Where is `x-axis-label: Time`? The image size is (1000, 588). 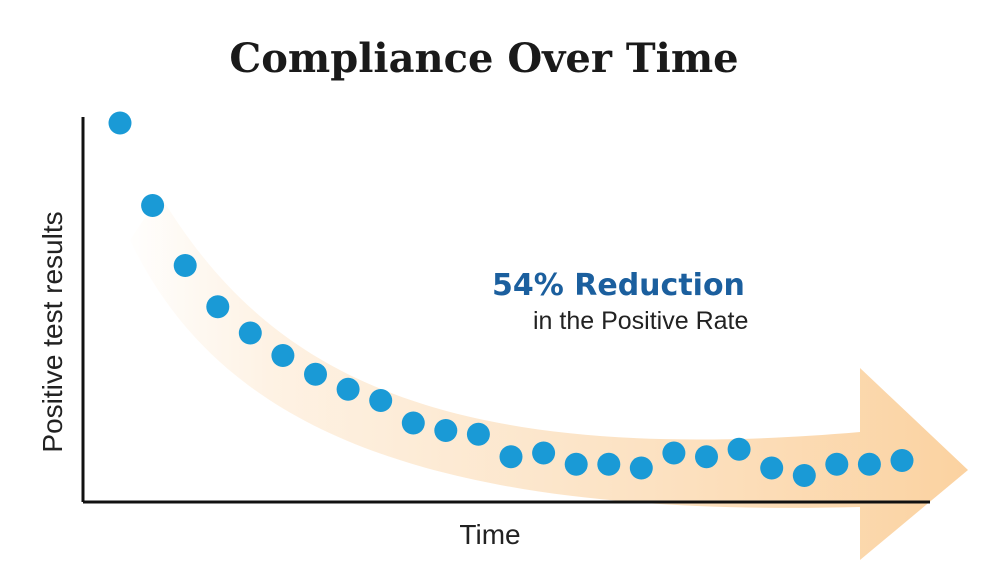 x-axis-label: Time is located at coordinates (489, 534).